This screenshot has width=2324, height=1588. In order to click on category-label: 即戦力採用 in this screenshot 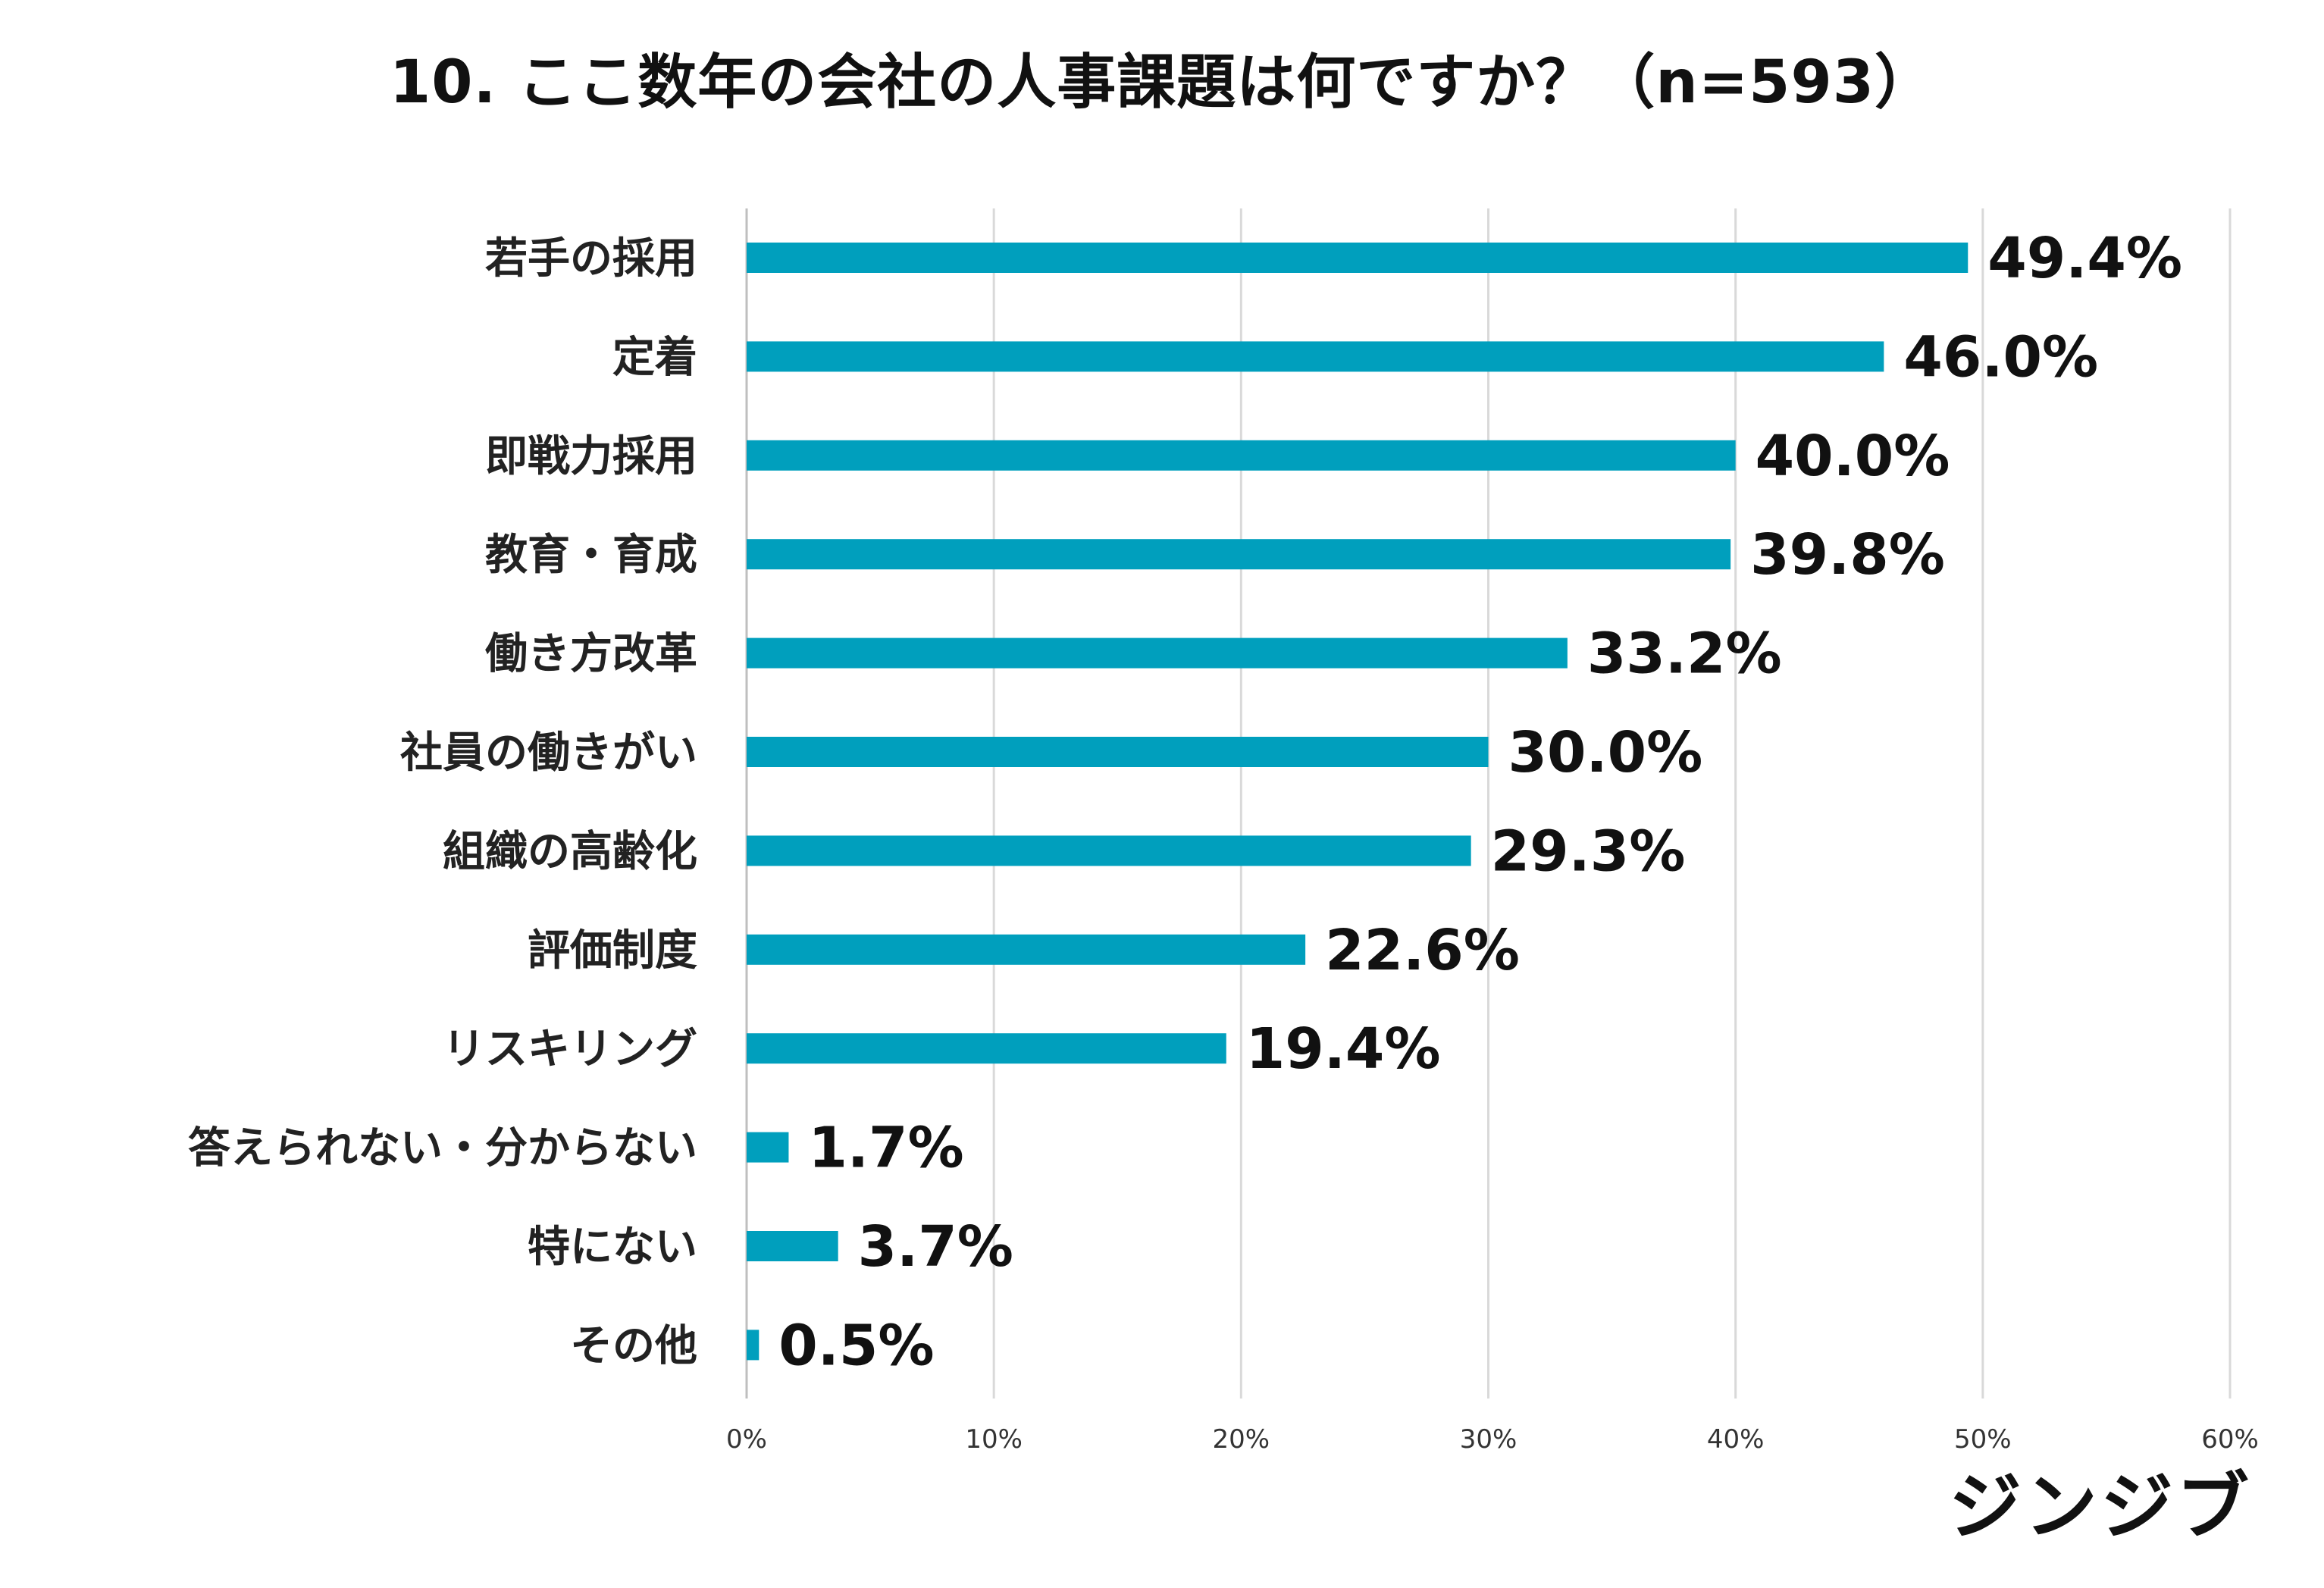, I will do `click(591, 457)`.